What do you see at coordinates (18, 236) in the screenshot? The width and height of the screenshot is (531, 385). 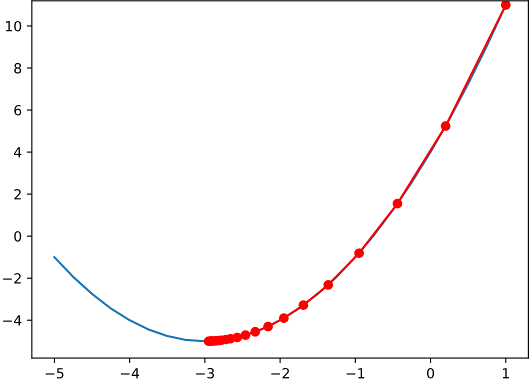 I see `y-tick-label: 0` at bounding box center [18, 236].